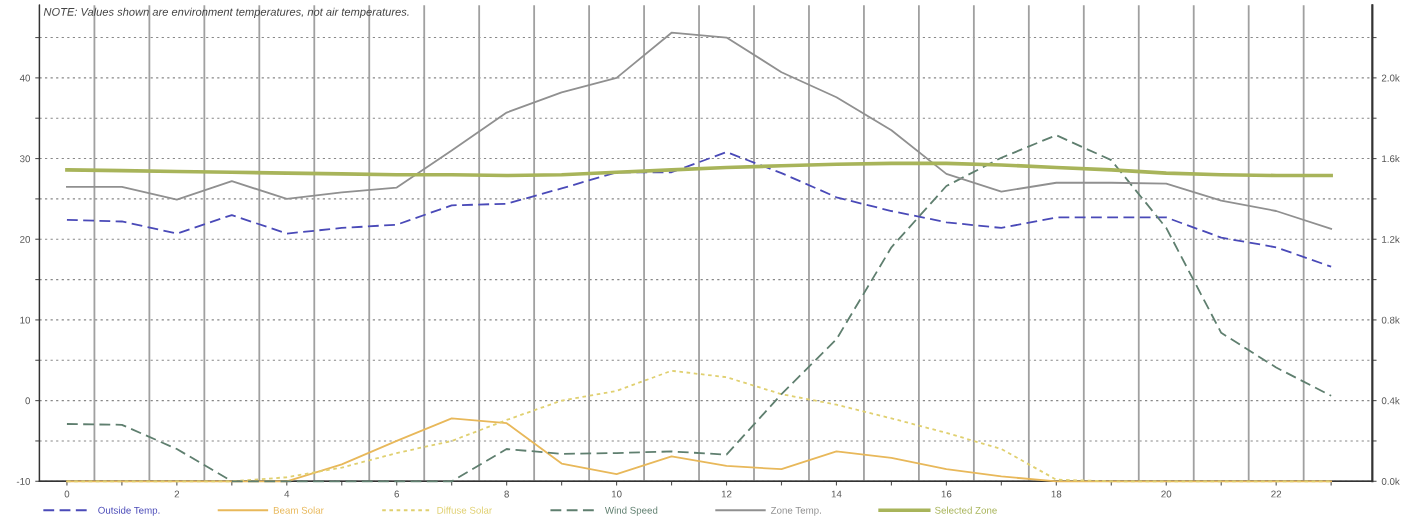 The height and width of the screenshot is (526, 1409). I want to click on y2-tick-label: 2.0k, so click(1390, 78).